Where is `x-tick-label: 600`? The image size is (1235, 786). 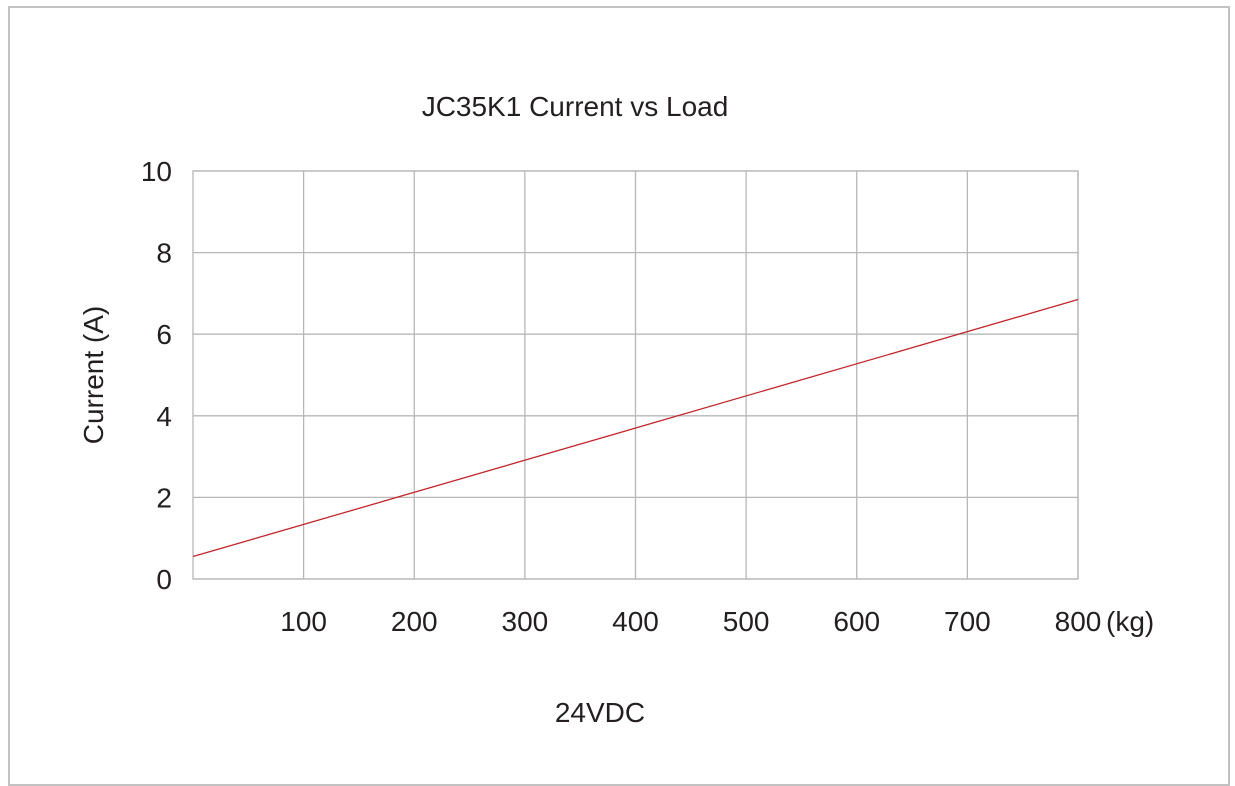
x-tick-label: 600 is located at coordinates (856, 621).